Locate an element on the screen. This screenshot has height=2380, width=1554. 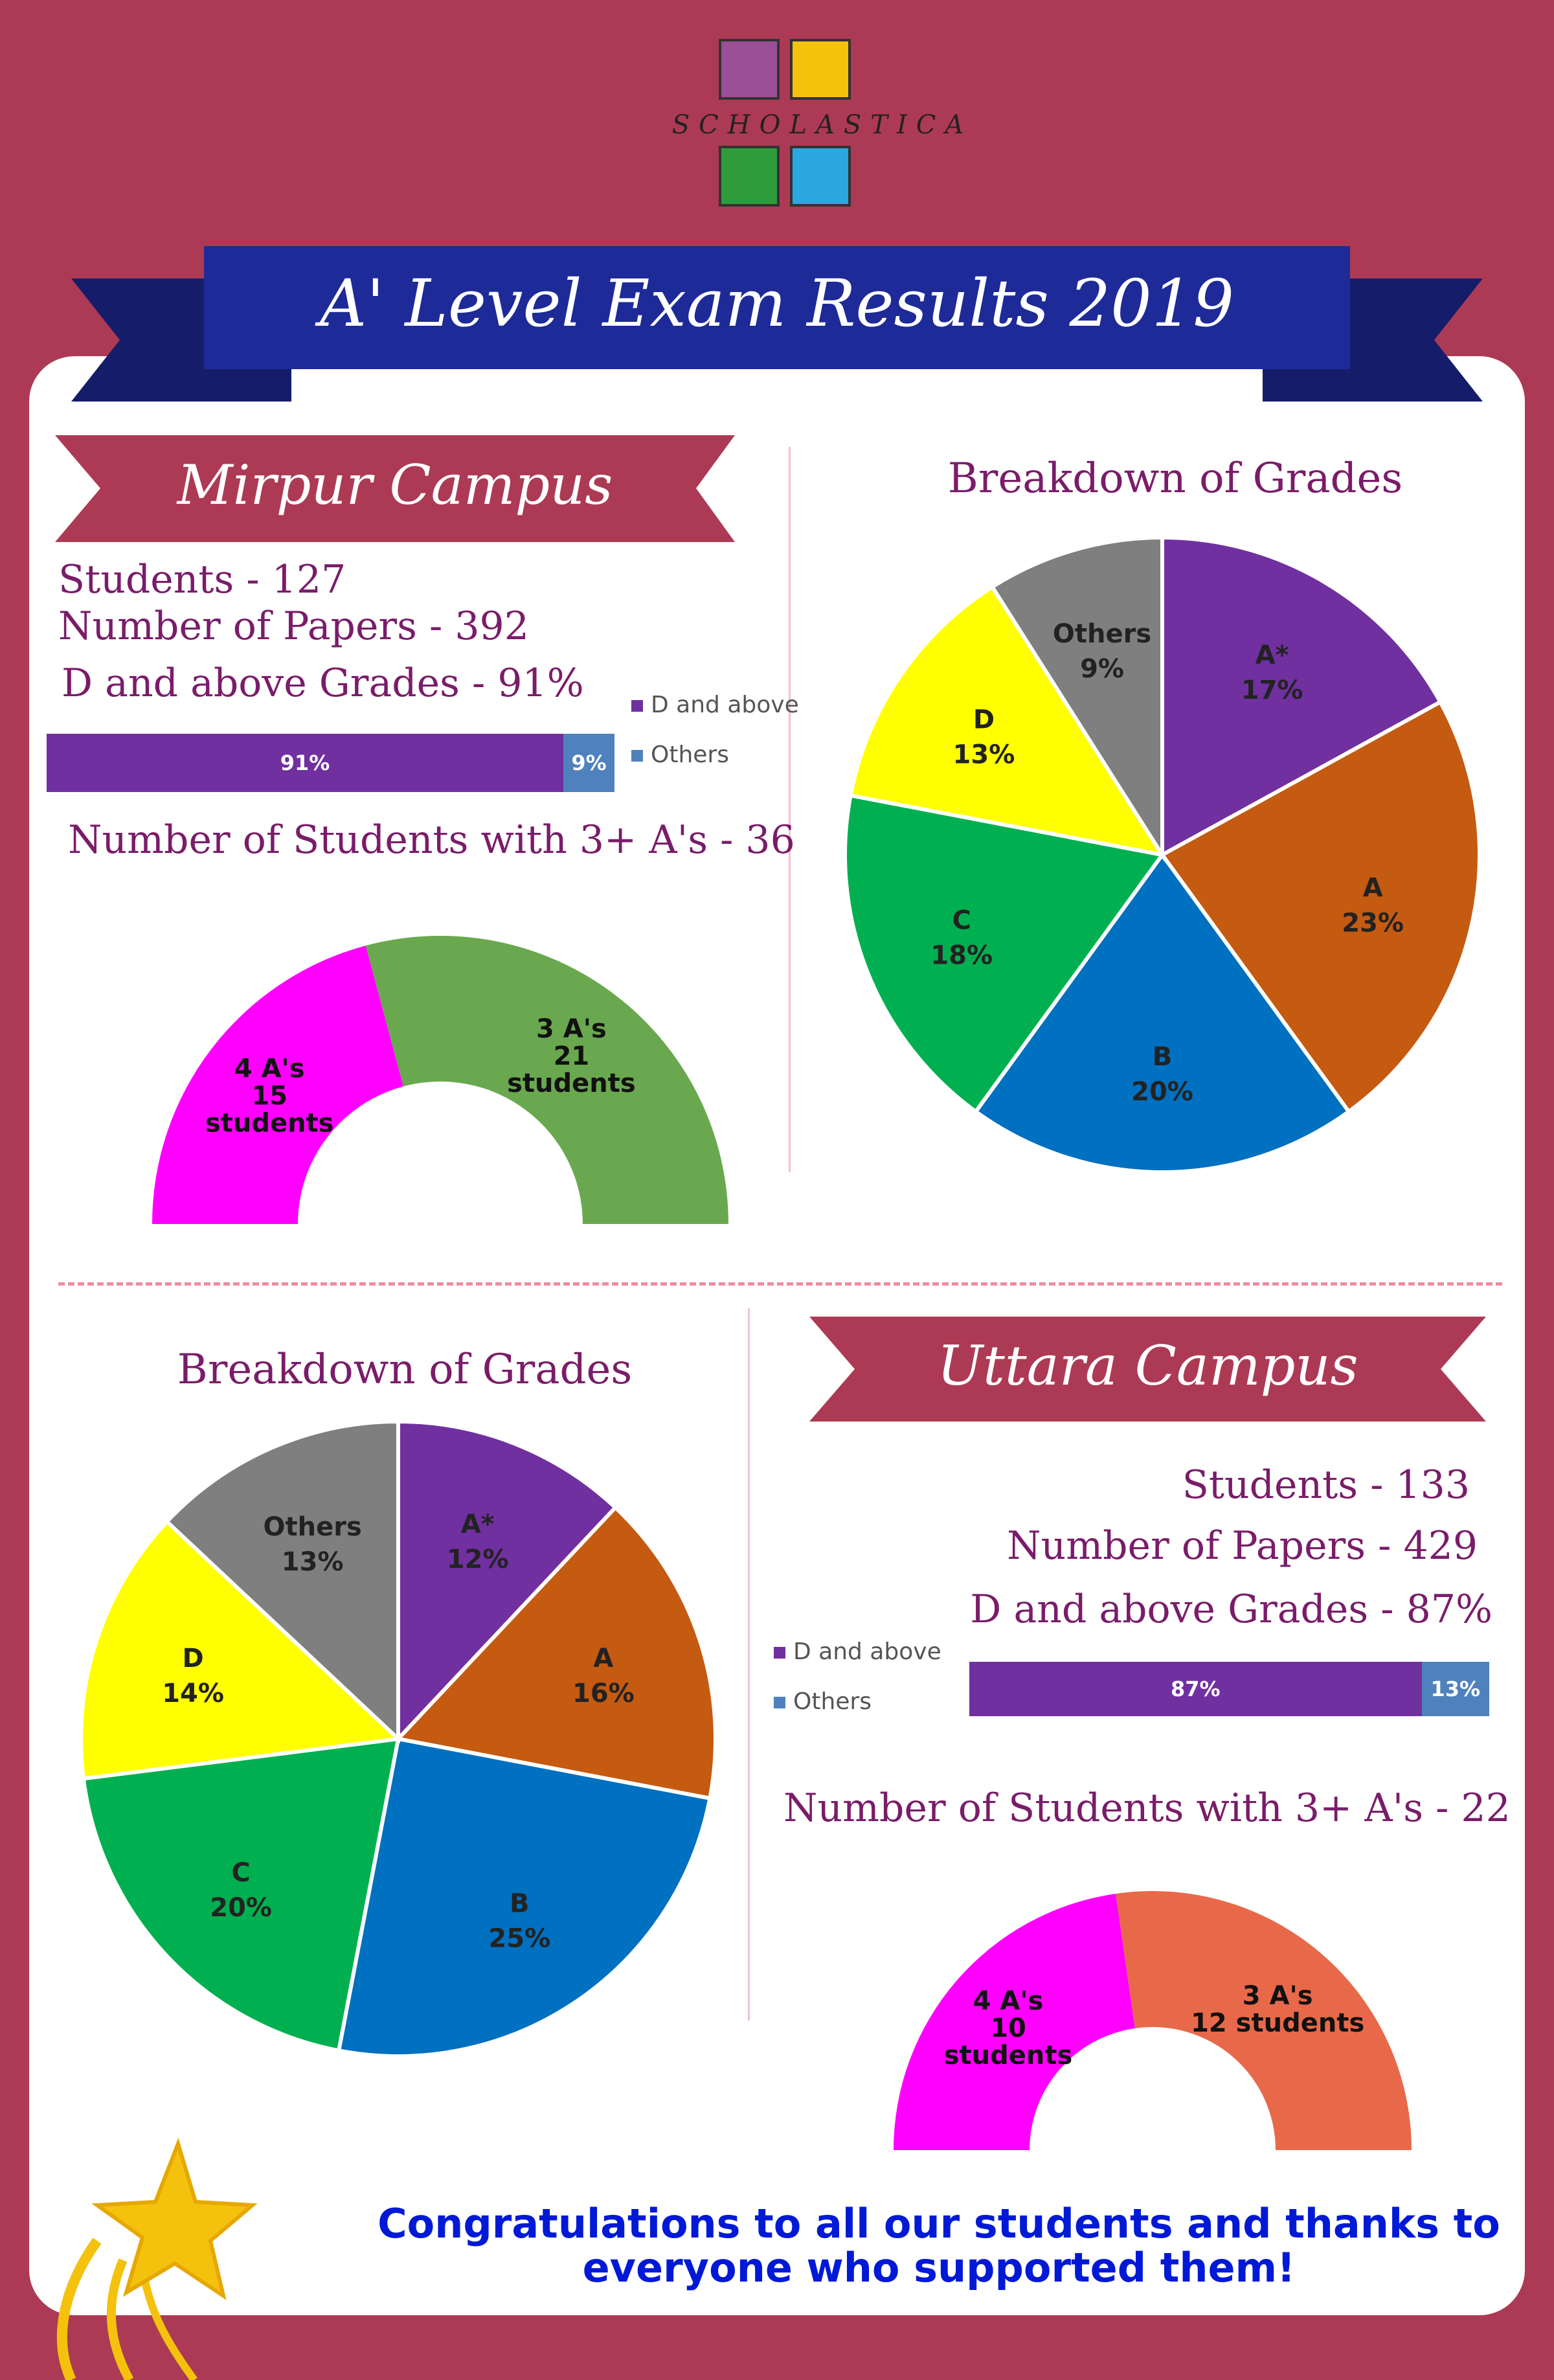
donut-label-4-a-s: 10 is located at coordinates (1008, 2028).